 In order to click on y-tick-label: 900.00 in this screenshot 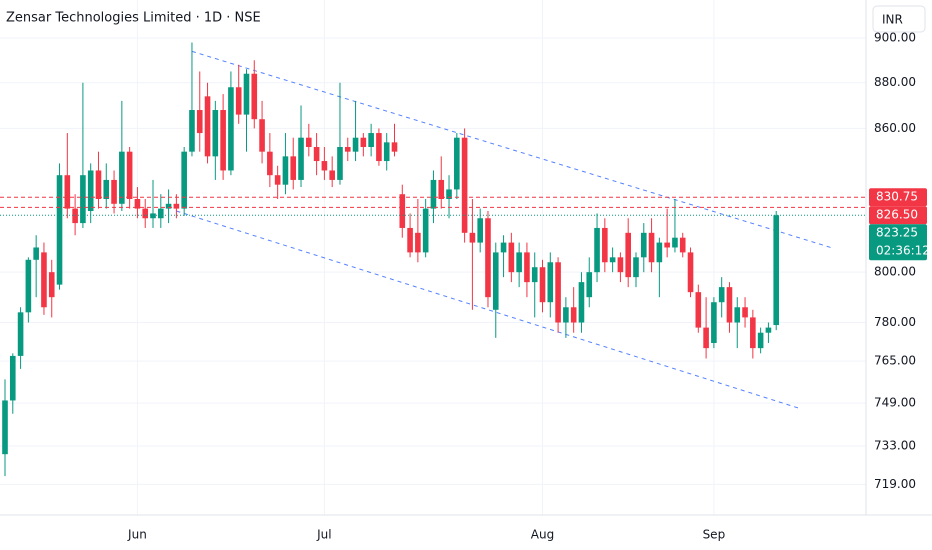, I will do `click(895, 38)`.